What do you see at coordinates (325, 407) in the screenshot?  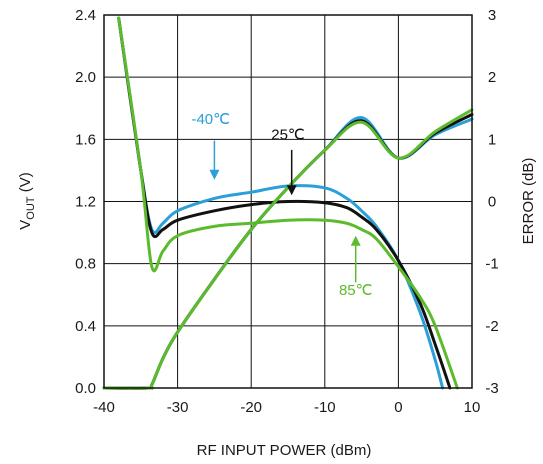 I see `x-tick-label: -10` at bounding box center [325, 407].